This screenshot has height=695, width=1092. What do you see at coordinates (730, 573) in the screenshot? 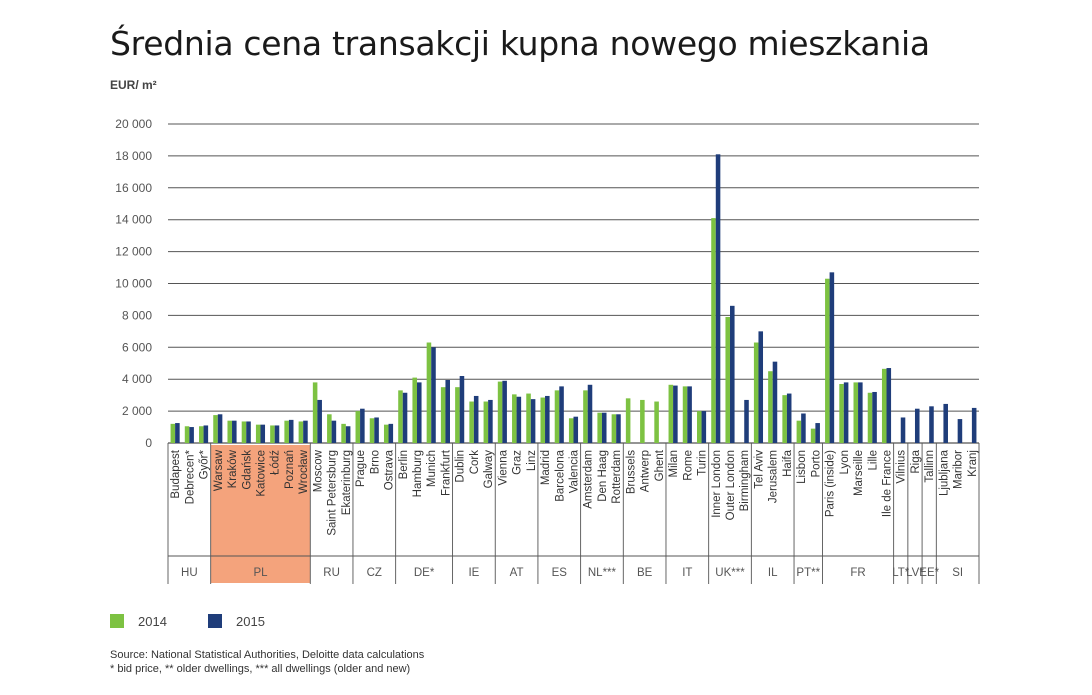
I see `group-label: UK***` at bounding box center [730, 573].